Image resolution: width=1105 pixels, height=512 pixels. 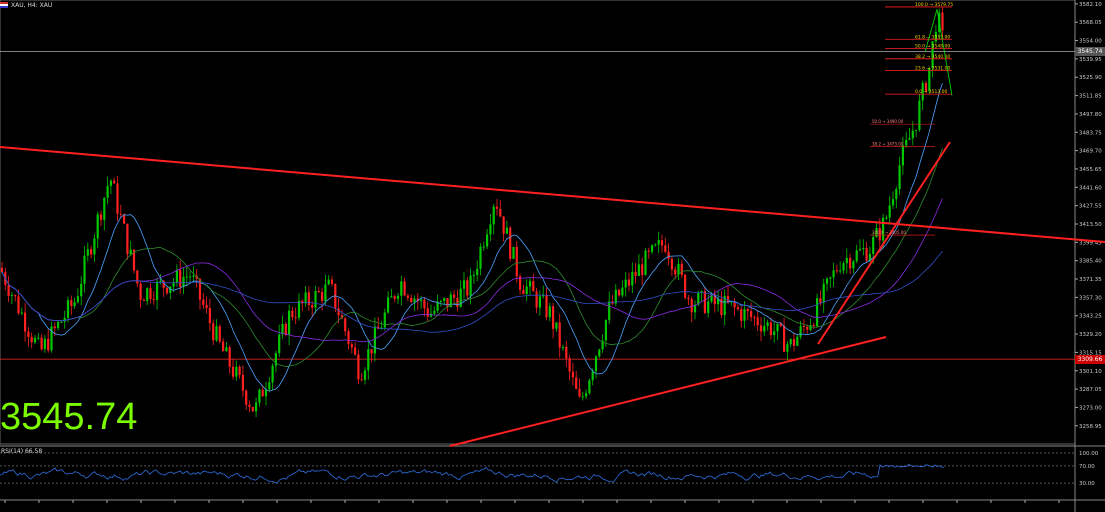 What do you see at coordinates (931, 92) in the screenshot?
I see `fib-level-label: 0.0 → 3513.00` at bounding box center [931, 92].